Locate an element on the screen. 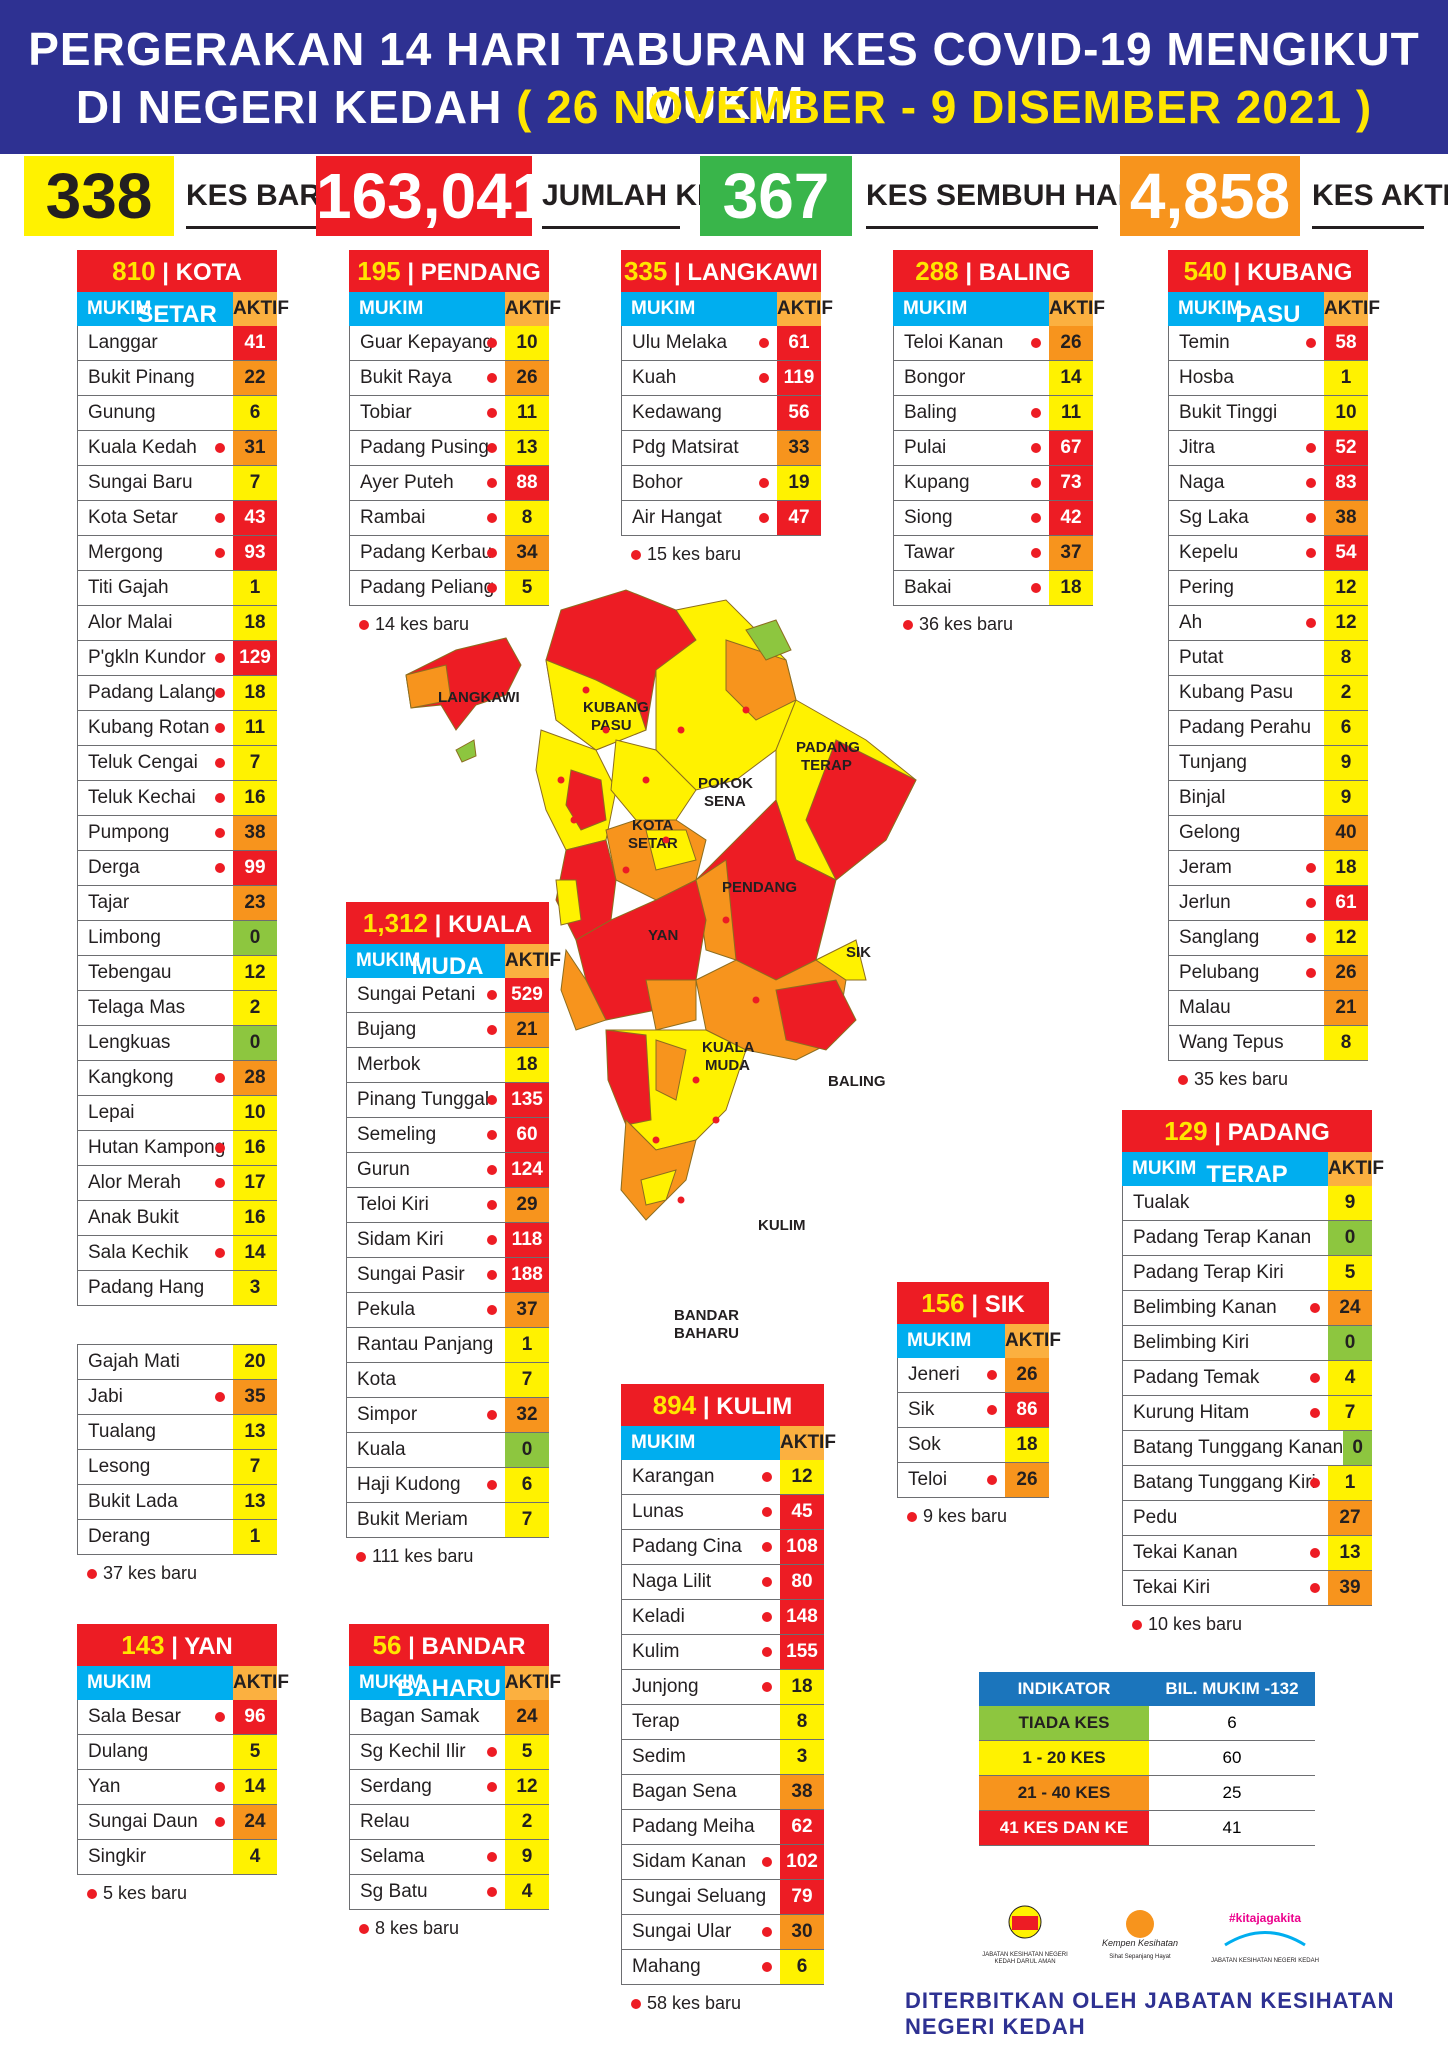  mukim-name: Serdang is located at coordinates (427, 1787).